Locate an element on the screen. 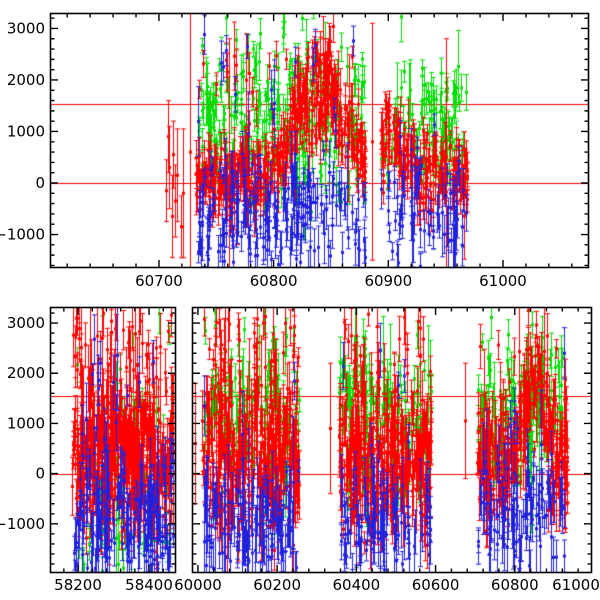 The width and height of the screenshot is (600, 600). panel-frame is located at coordinates (113, 440).